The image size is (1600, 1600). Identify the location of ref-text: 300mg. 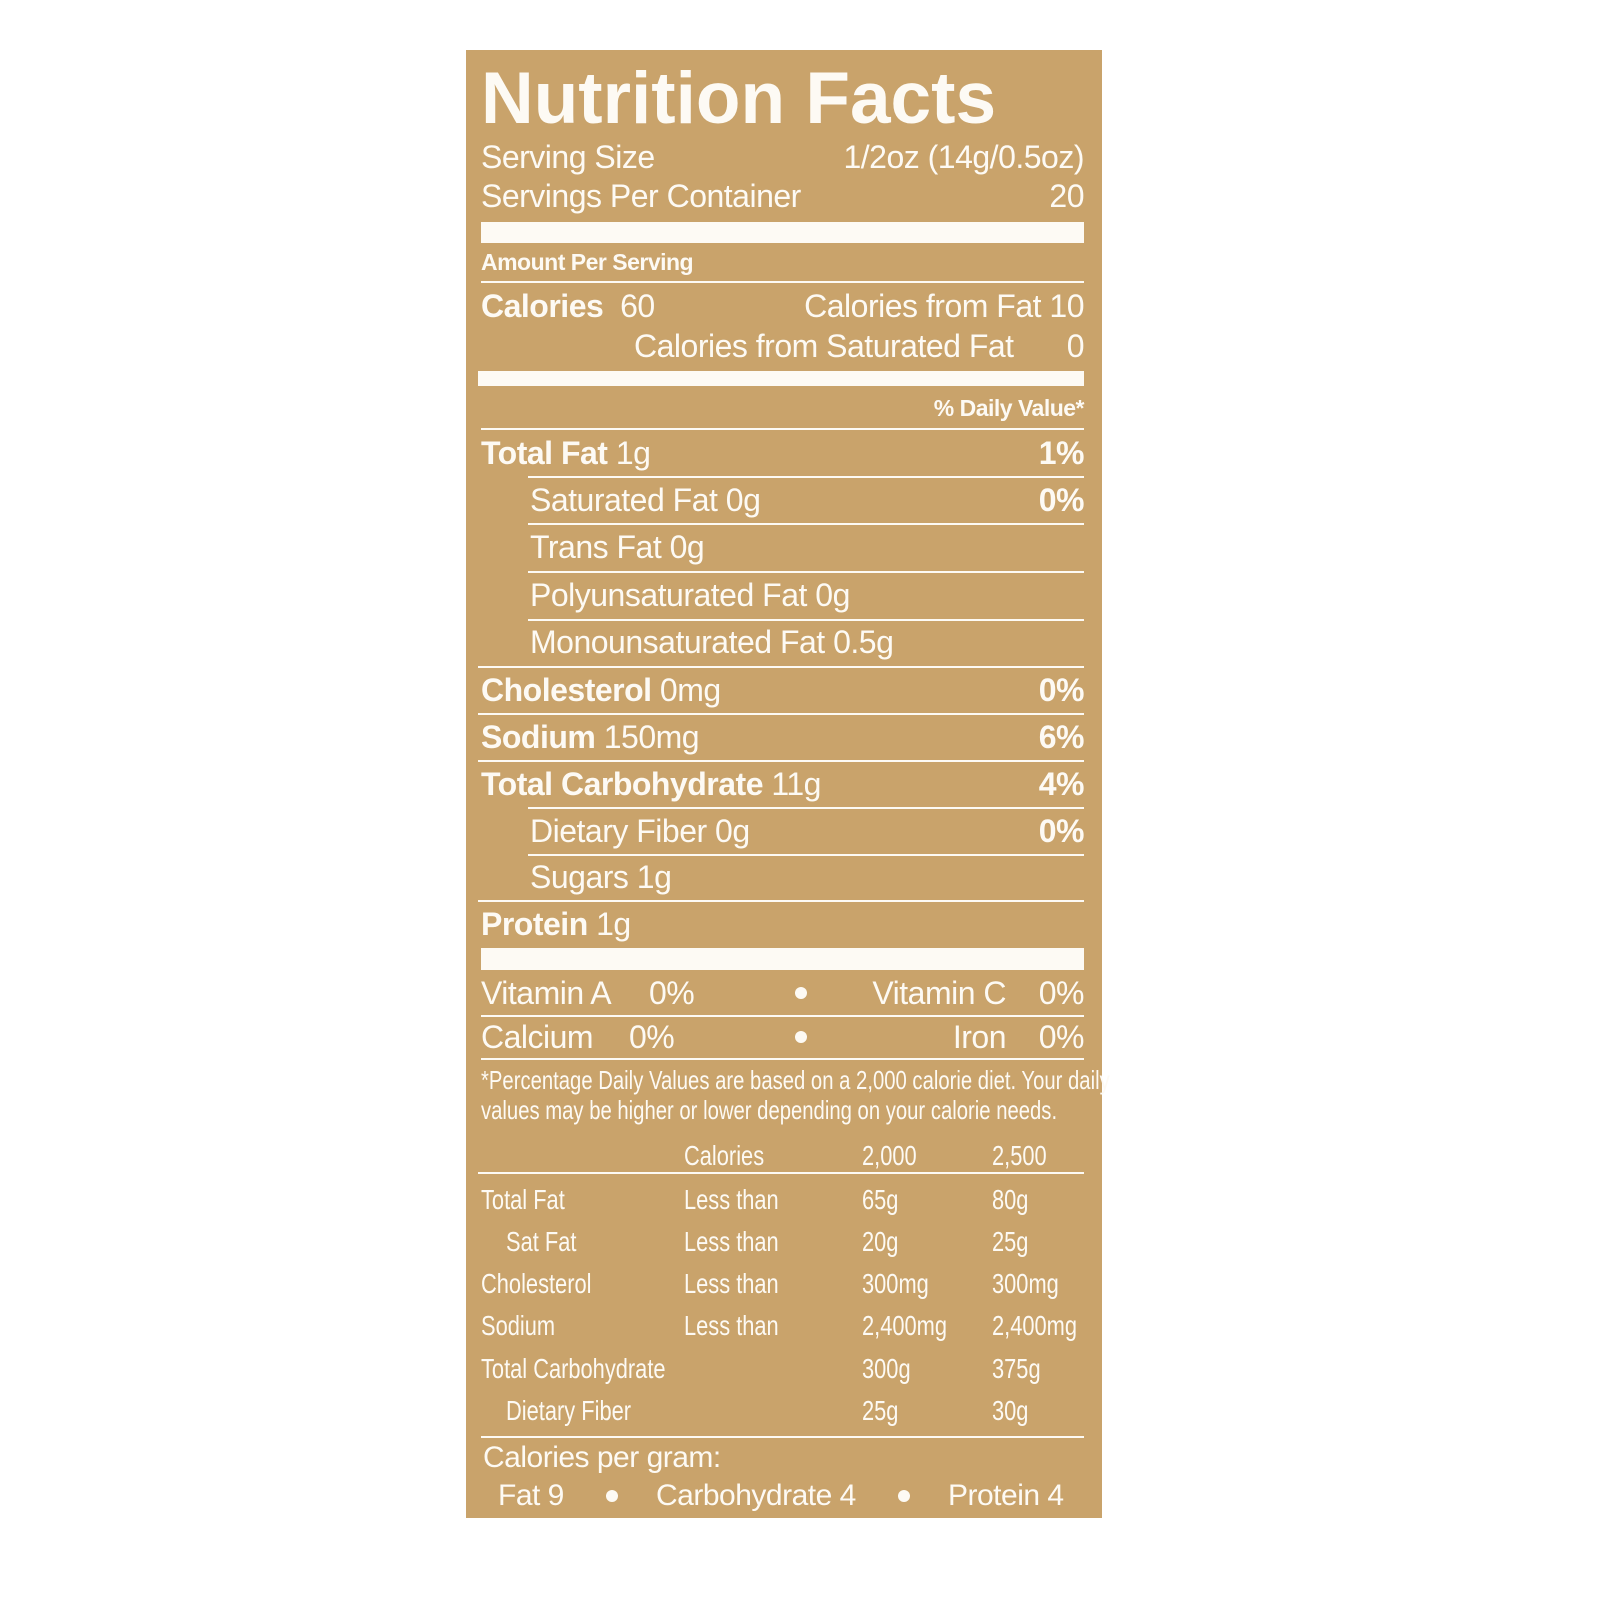
(1025, 1283).